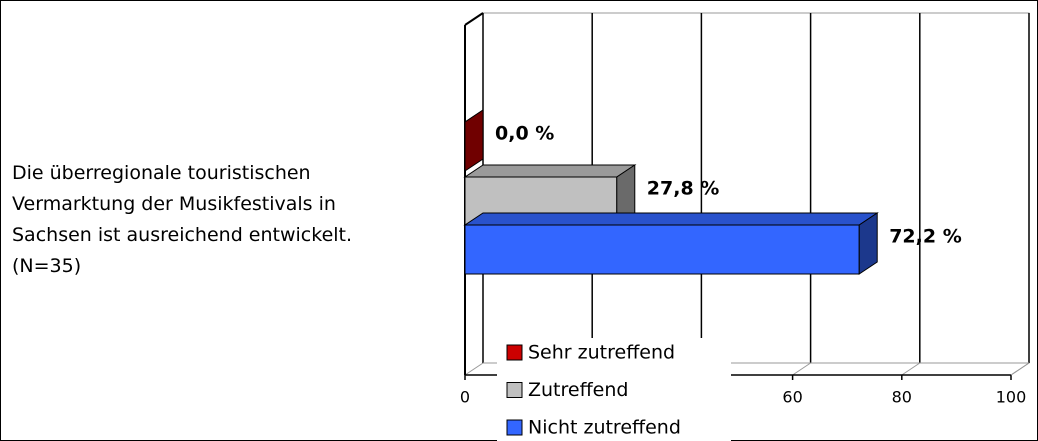 The height and width of the screenshot is (441, 1038). What do you see at coordinates (662, 249) in the screenshot?
I see `bar-front` at bounding box center [662, 249].